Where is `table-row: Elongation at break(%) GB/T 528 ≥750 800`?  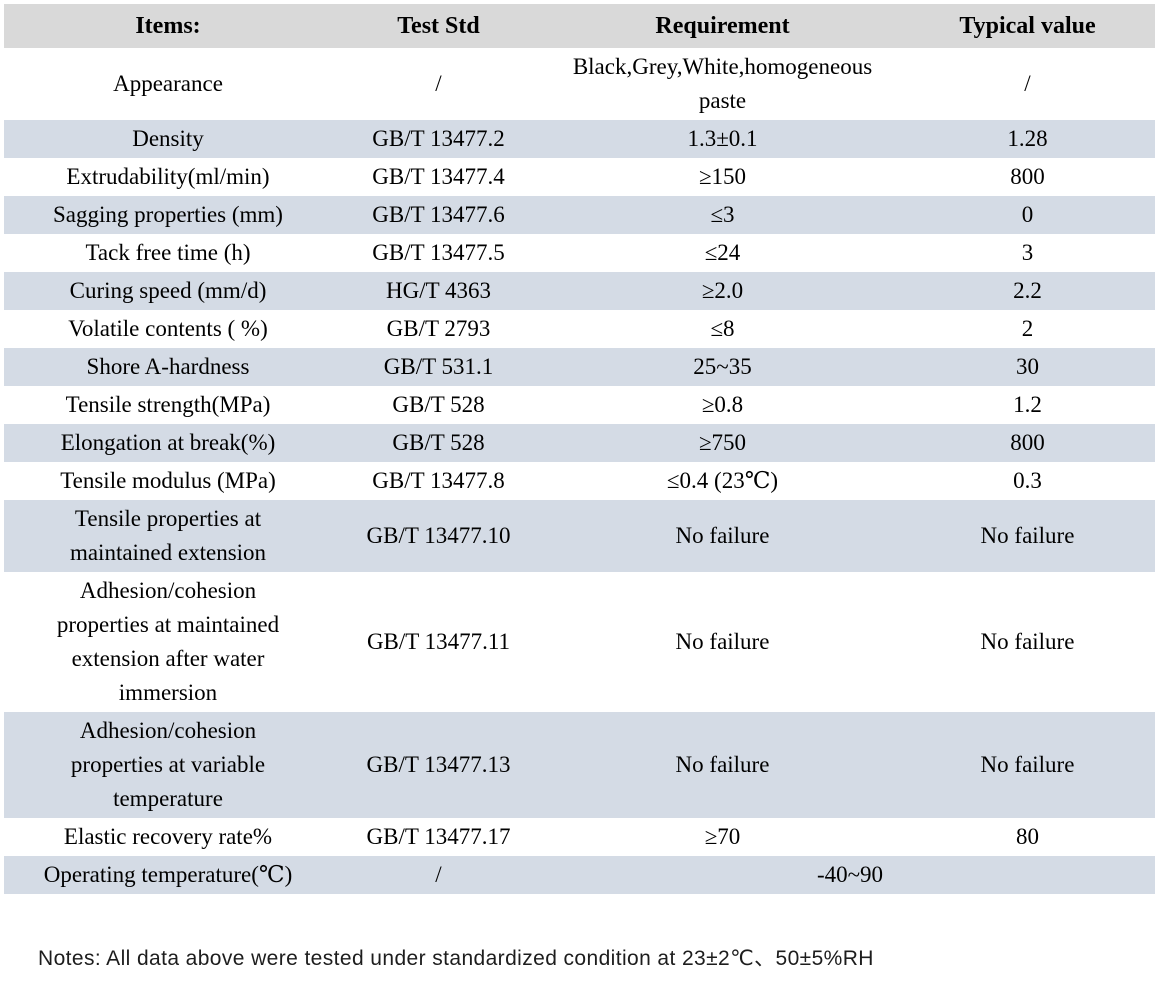
table-row: Elongation at break(%) GB/T 528 ≥750 800 is located at coordinates (579, 443).